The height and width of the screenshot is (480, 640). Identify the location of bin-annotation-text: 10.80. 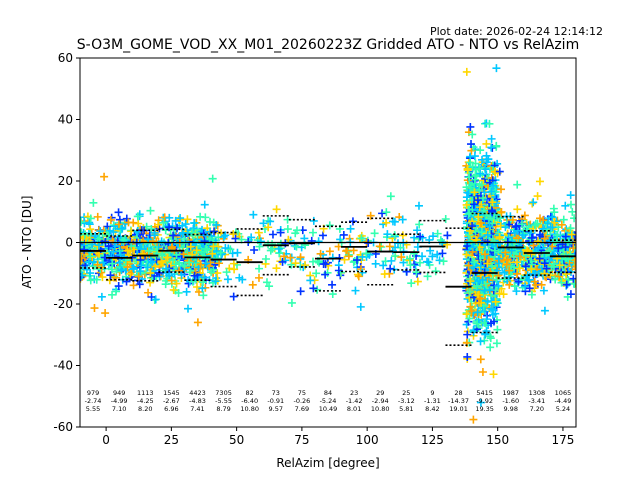
(249, 409).